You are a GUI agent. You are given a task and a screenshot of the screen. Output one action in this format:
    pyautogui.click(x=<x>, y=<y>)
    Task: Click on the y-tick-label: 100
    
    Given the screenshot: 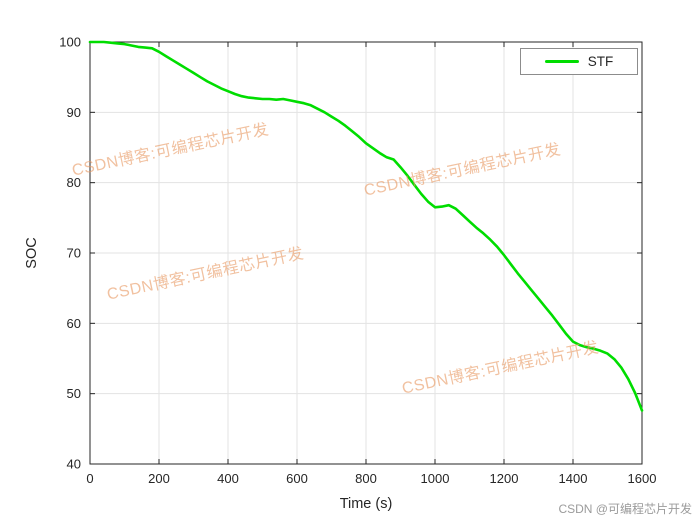 What is the action you would take?
    pyautogui.click(x=70, y=42)
    